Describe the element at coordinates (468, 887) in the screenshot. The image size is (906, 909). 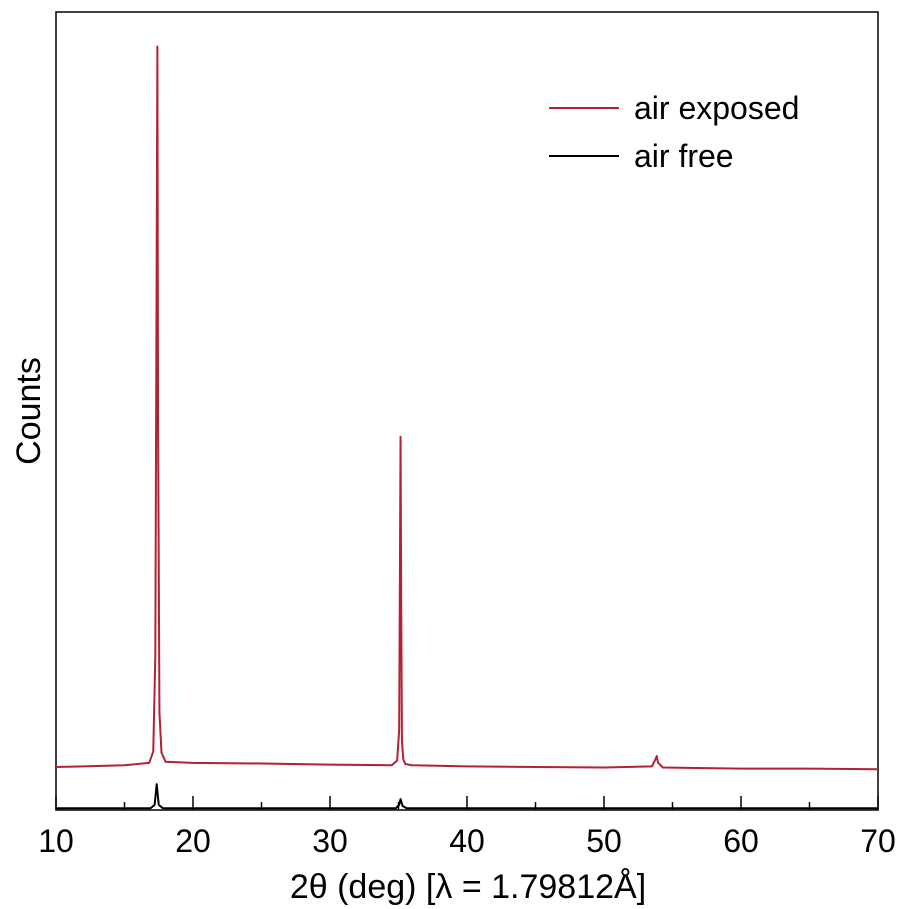
I see `x-axis-label: 2θ (deg) [λ = 1.79812Å]` at that location.